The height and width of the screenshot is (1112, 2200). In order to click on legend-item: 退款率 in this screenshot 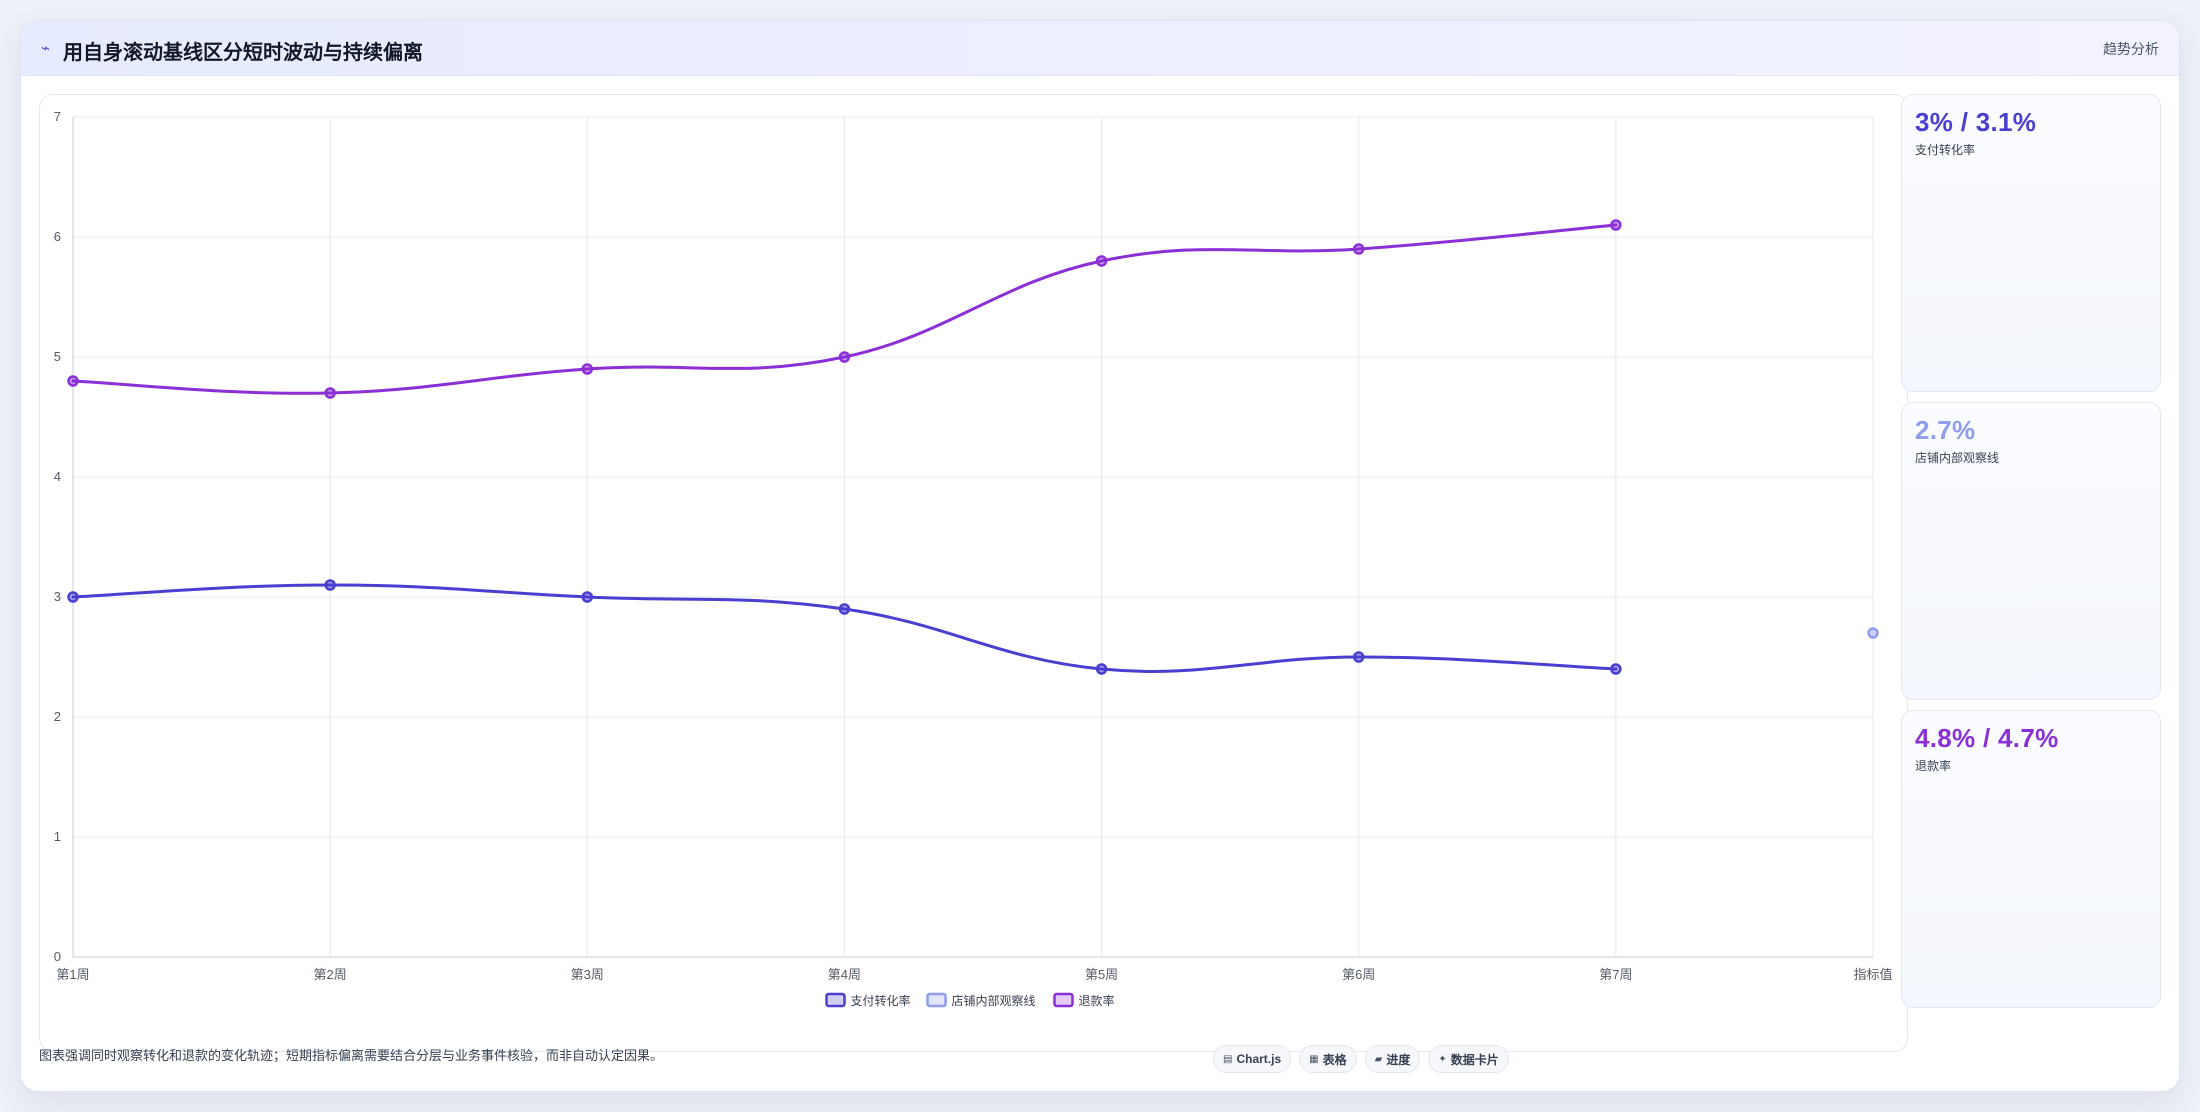, I will do `click(1084, 1000)`.